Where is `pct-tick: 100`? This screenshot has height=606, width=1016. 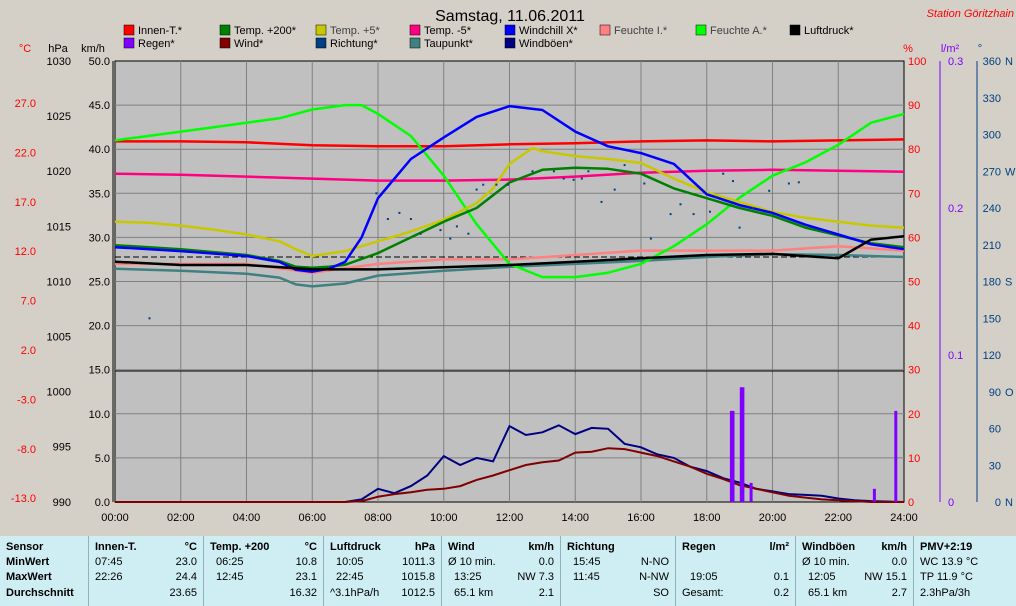 pct-tick: 100 is located at coordinates (917, 62).